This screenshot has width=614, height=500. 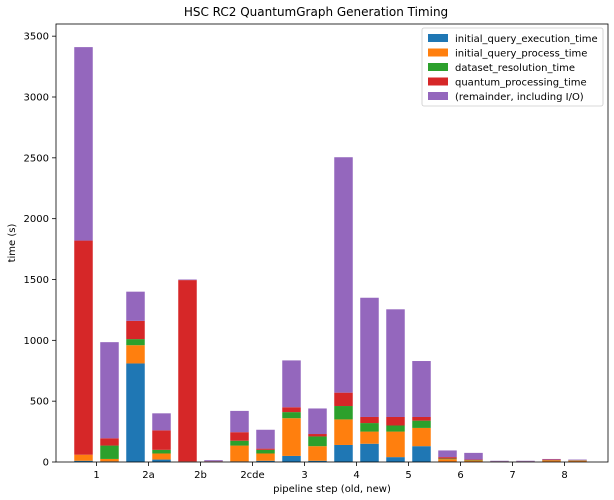 What do you see at coordinates (343, 453) in the screenshot?
I see `bar-segment-4-old-s0` at bounding box center [343, 453].